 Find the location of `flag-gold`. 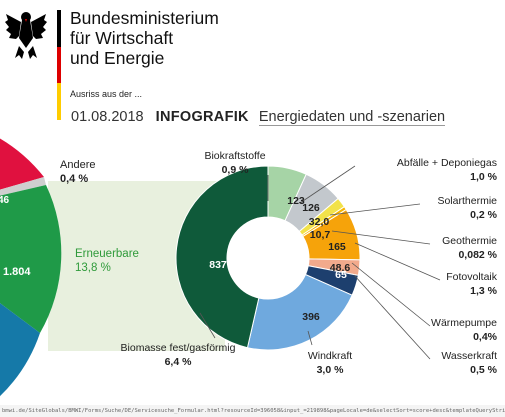

flag-gold is located at coordinates (59, 101).